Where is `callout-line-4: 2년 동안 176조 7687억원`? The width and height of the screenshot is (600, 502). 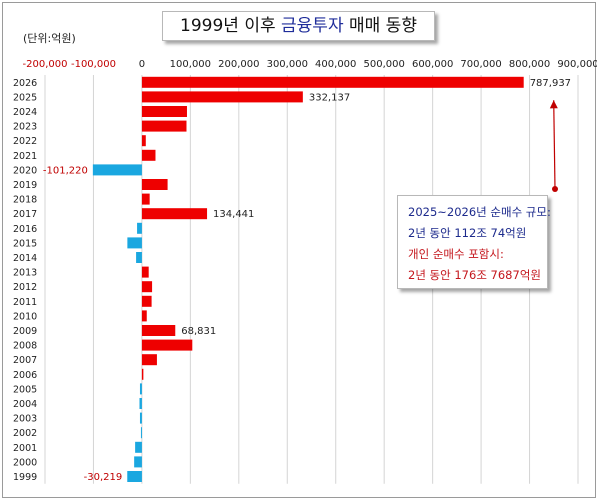
callout-line-4: 2년 동안 176조 7687억원 is located at coordinates (474, 275).